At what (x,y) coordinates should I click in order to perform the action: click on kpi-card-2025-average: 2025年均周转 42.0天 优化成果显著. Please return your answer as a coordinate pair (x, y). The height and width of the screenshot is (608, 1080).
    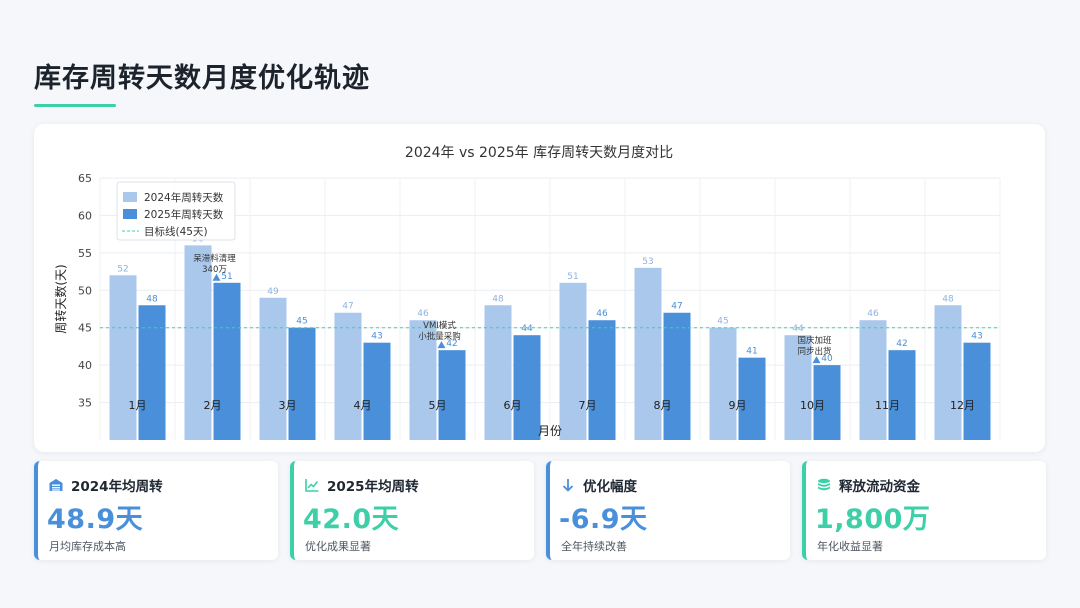
    Looking at the image, I should click on (412, 510).